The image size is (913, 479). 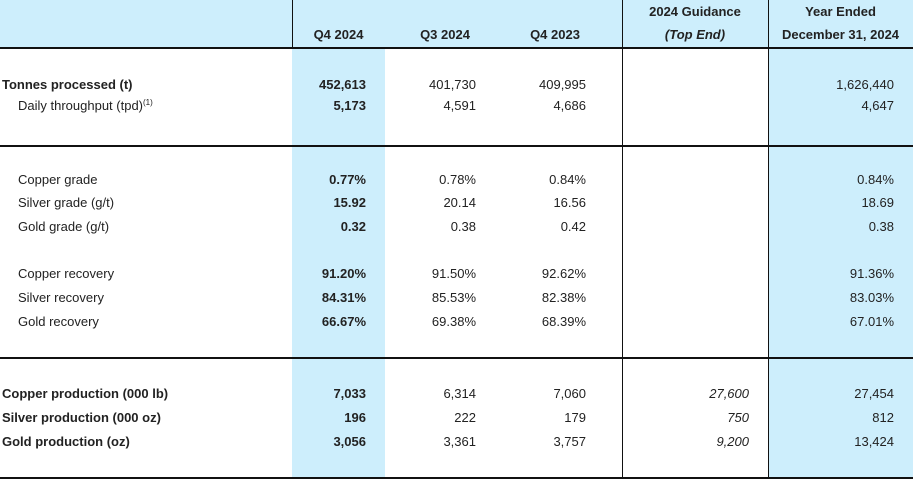 What do you see at coordinates (81, 105) in the screenshot?
I see `row-label-text: Daily throughput (tpd)` at bounding box center [81, 105].